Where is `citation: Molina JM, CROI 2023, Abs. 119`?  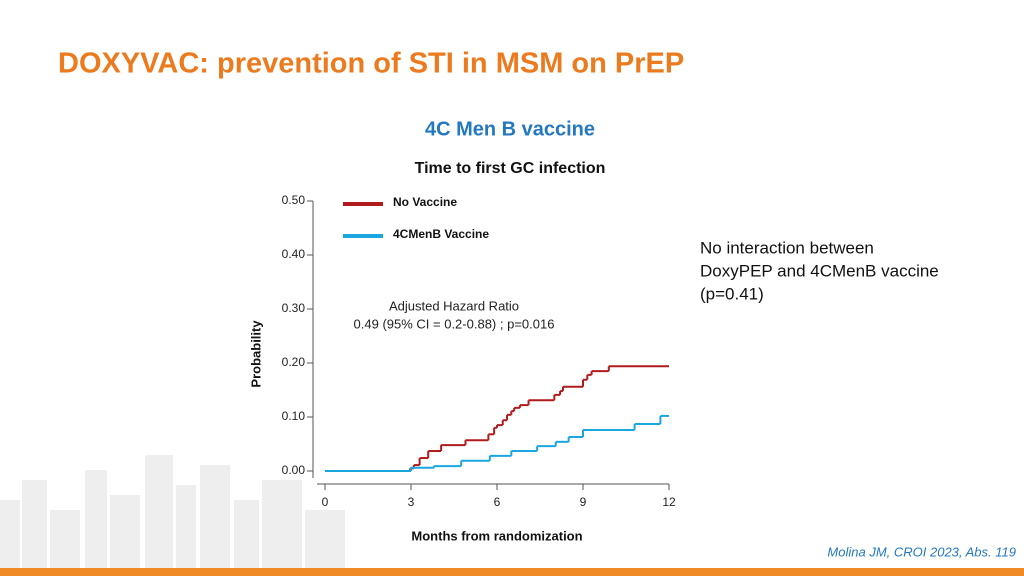
citation: Molina JM, CROI 2023, Abs. 119 is located at coordinates (921, 551).